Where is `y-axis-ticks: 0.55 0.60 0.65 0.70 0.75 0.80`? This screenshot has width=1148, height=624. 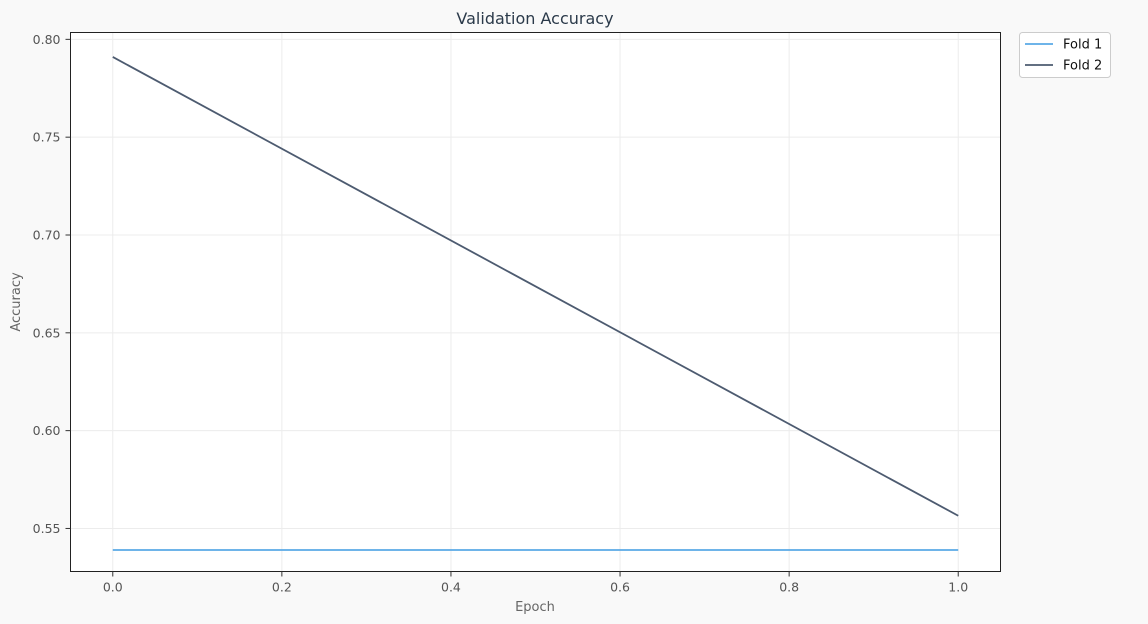 y-axis-ticks: 0.55 0.60 0.65 0.70 0.75 0.80 is located at coordinates (52, 284).